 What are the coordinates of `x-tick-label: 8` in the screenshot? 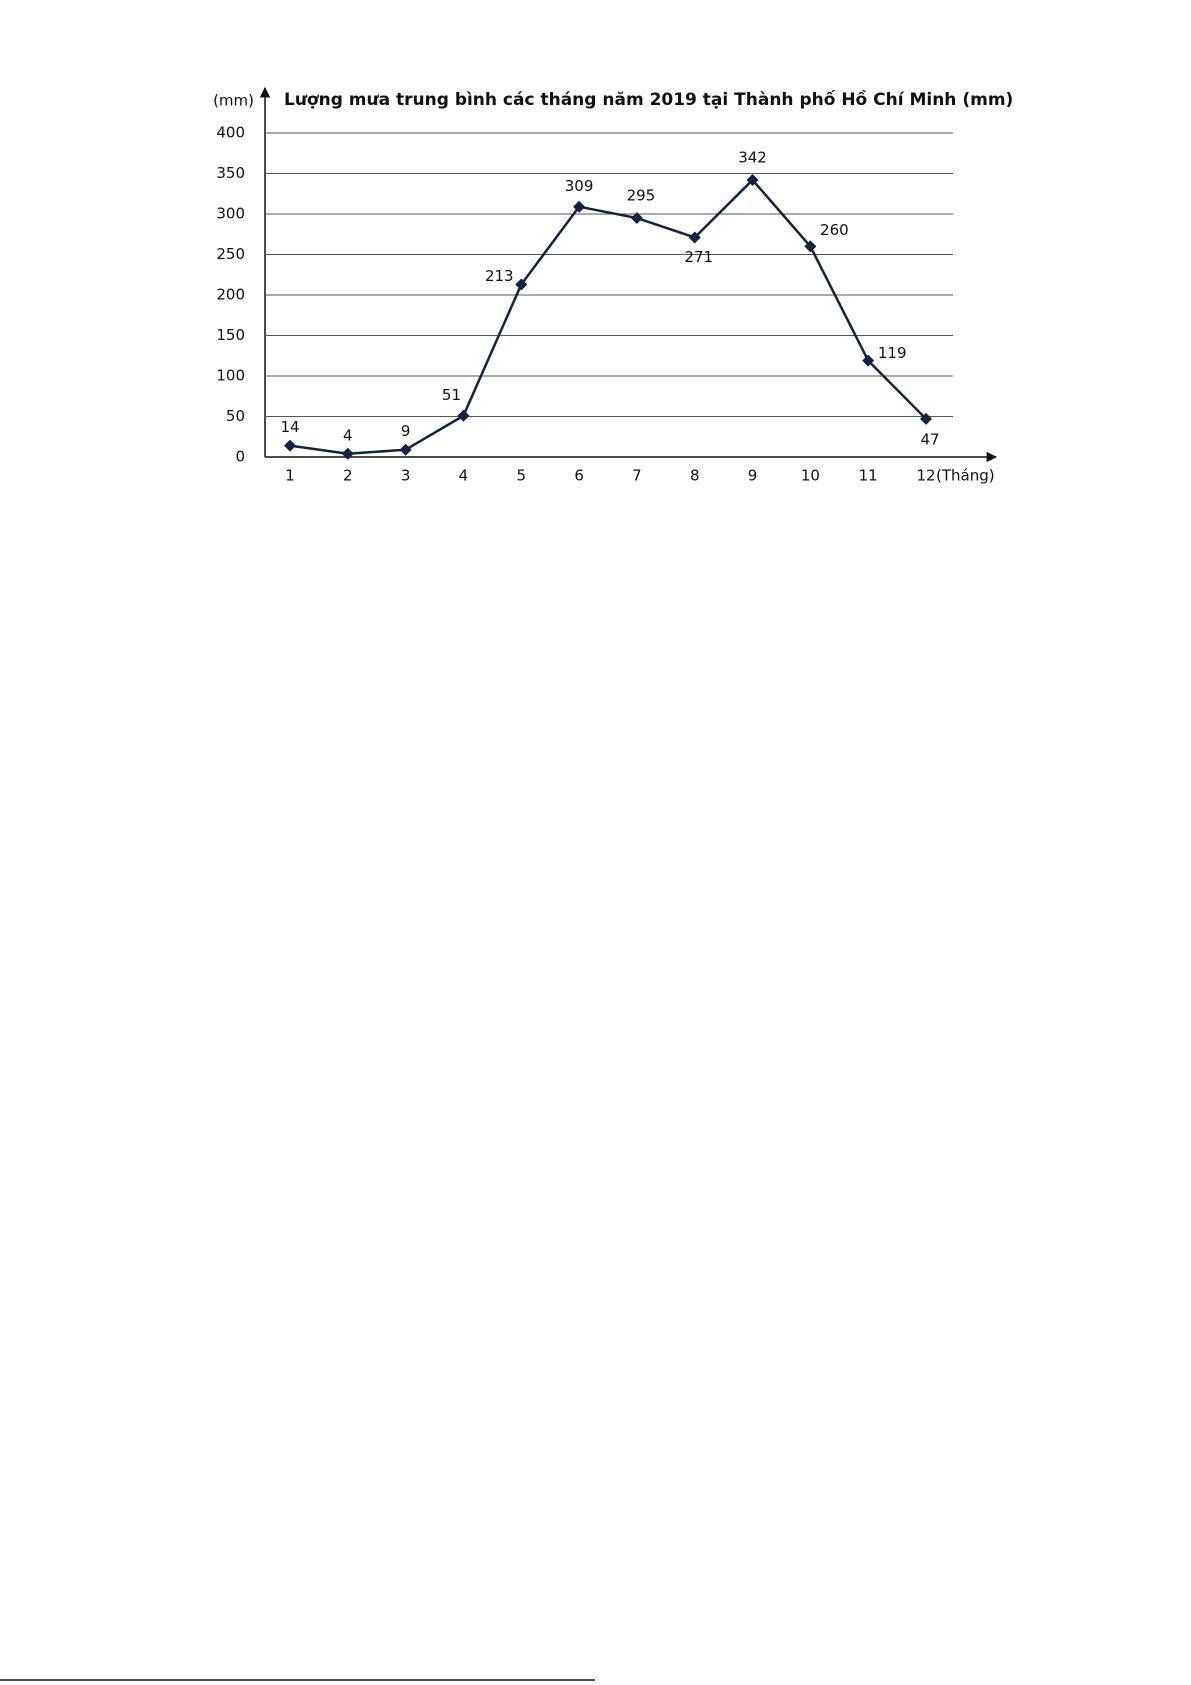 It's located at (695, 476).